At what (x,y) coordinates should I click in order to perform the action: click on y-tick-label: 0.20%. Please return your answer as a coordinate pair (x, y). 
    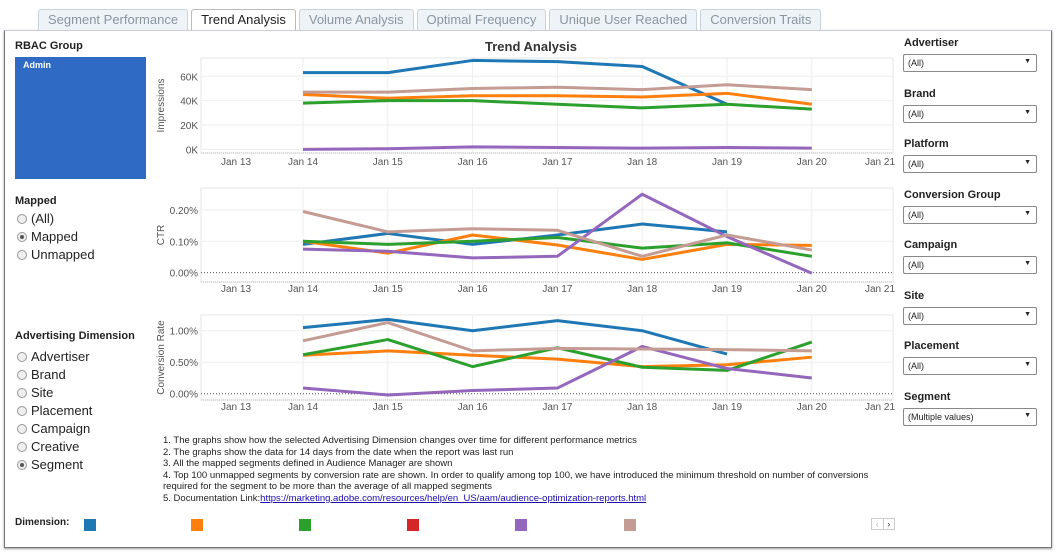
    Looking at the image, I should click on (184, 211).